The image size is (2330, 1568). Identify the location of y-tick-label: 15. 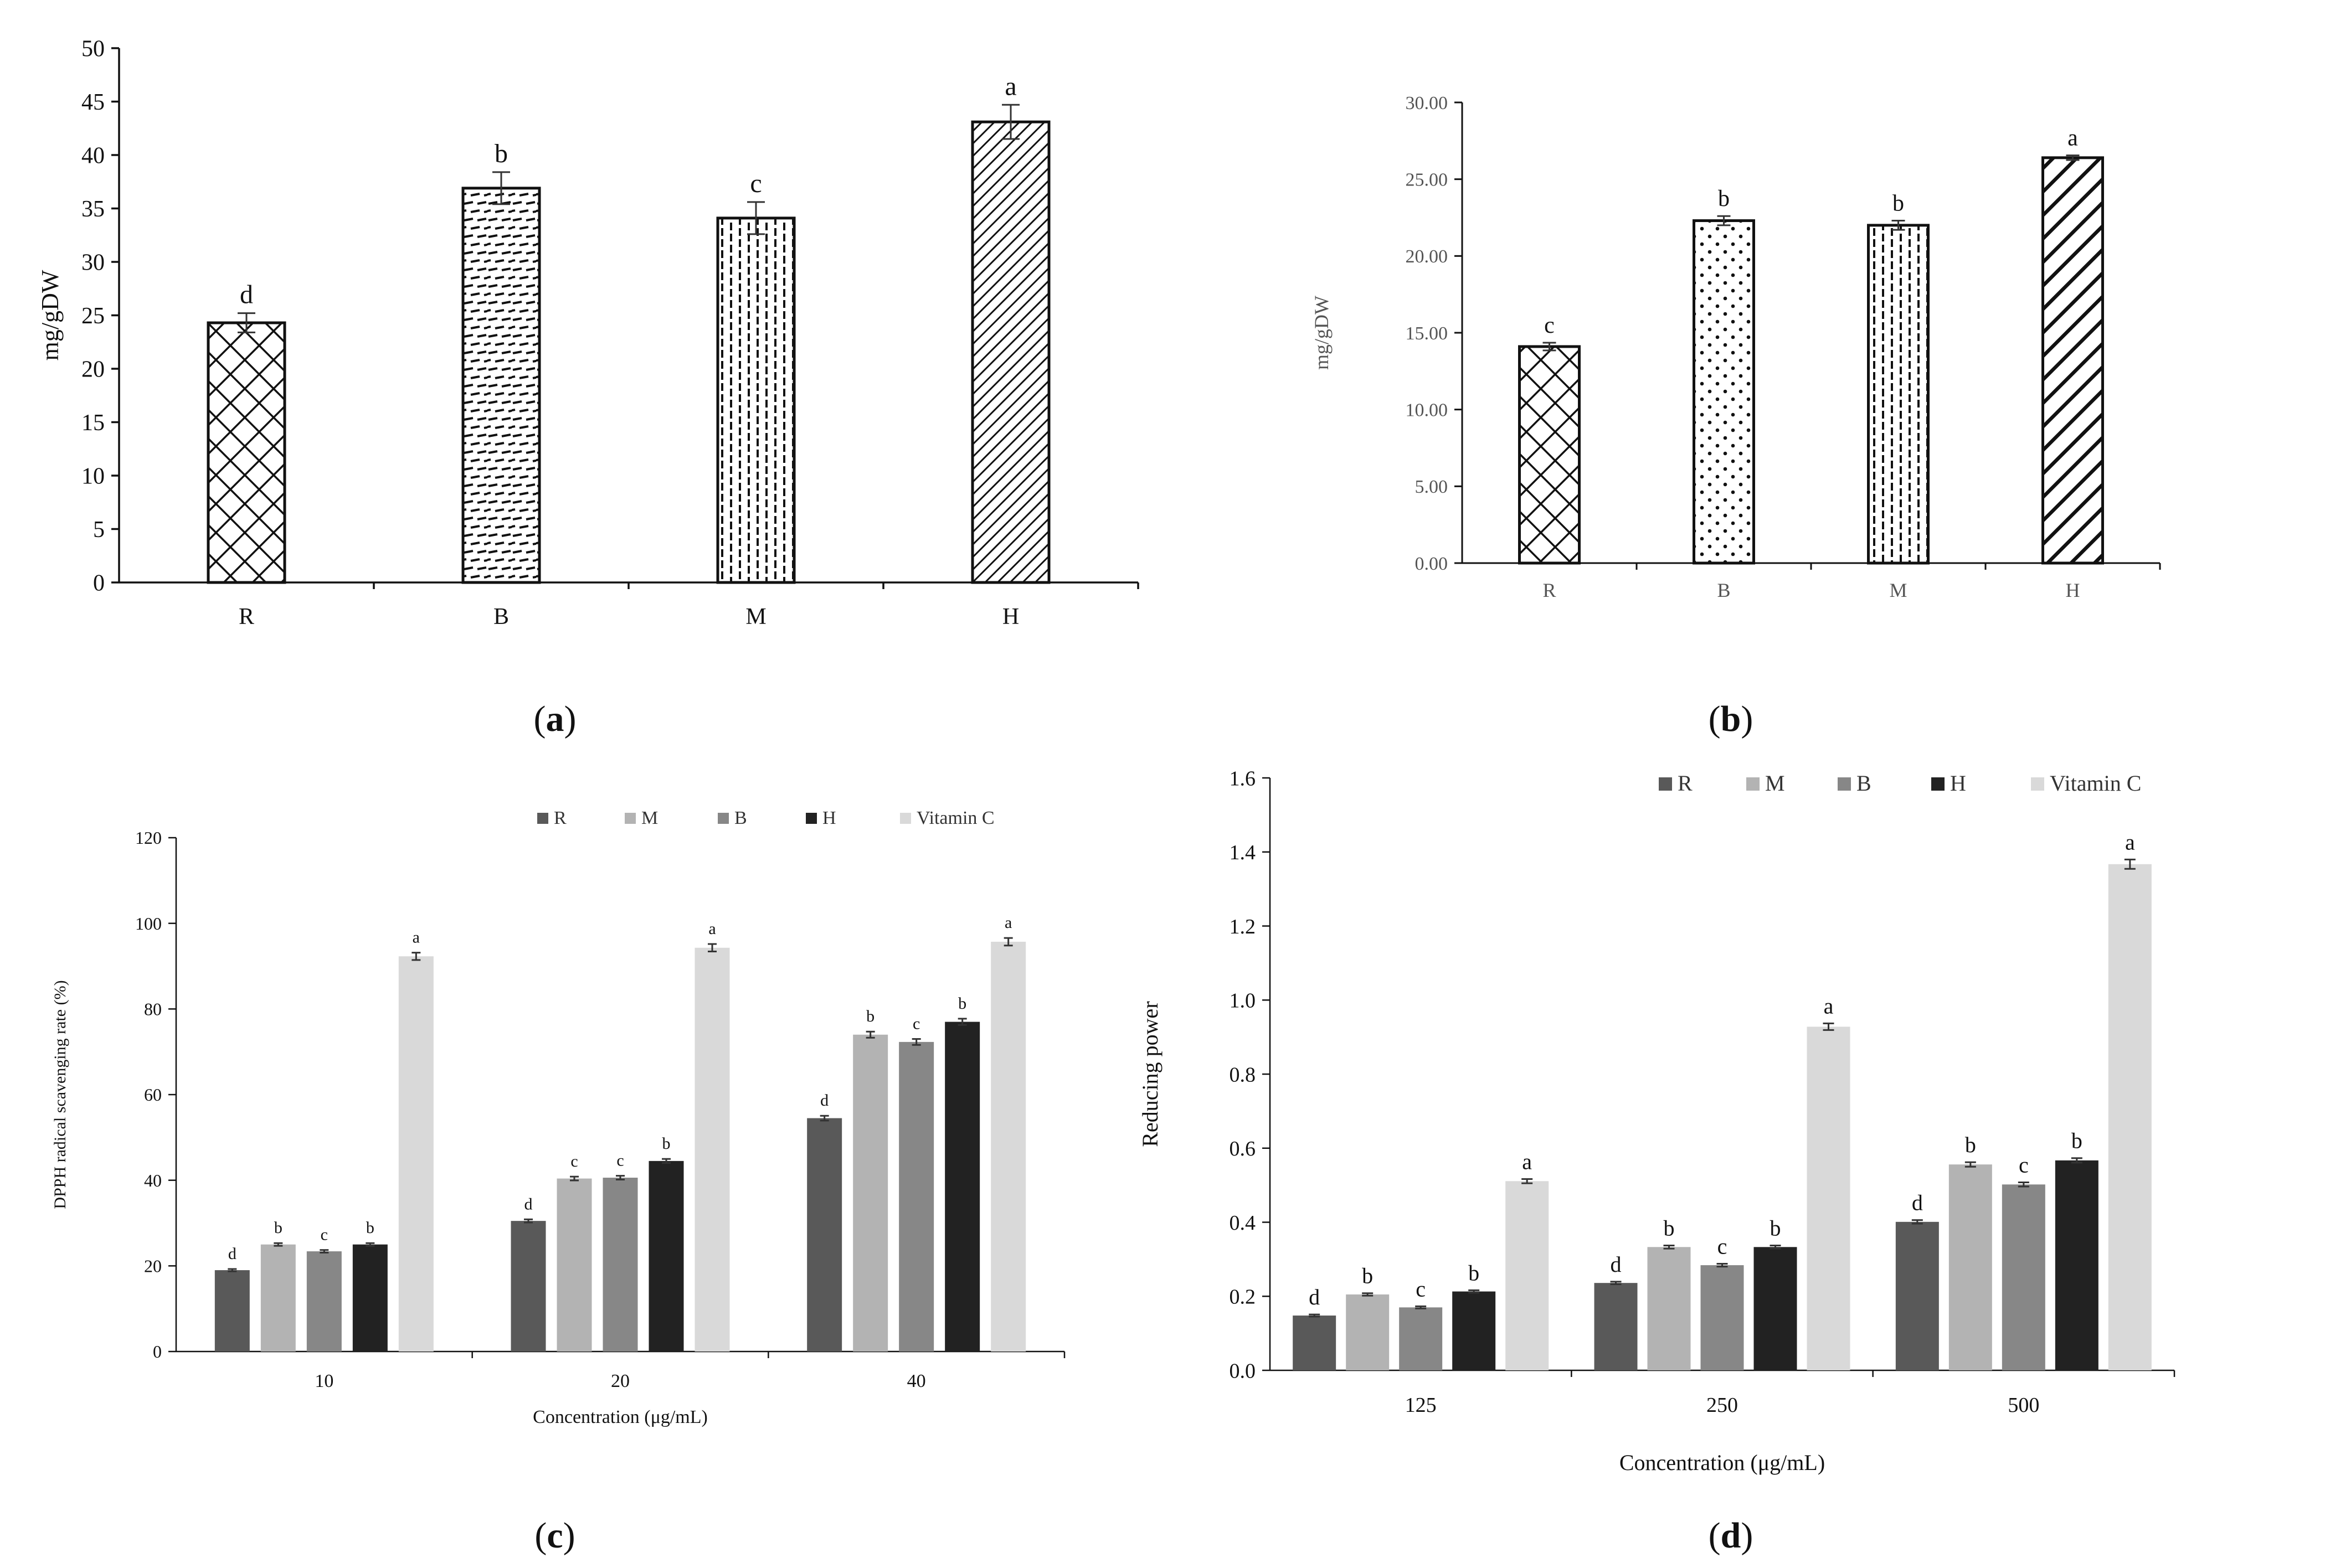
(93, 423).